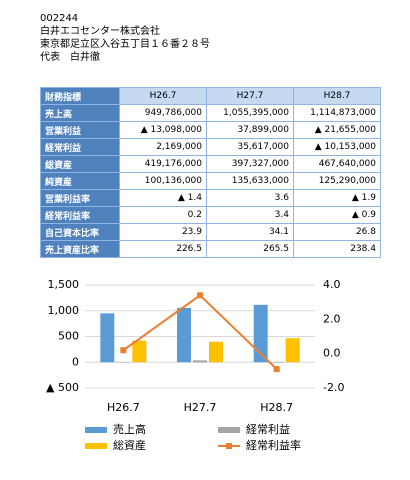 This screenshot has width=410, height=480. I want to click on table-row: 自己資本比率 23.9 34.1 26.8, so click(210, 232).